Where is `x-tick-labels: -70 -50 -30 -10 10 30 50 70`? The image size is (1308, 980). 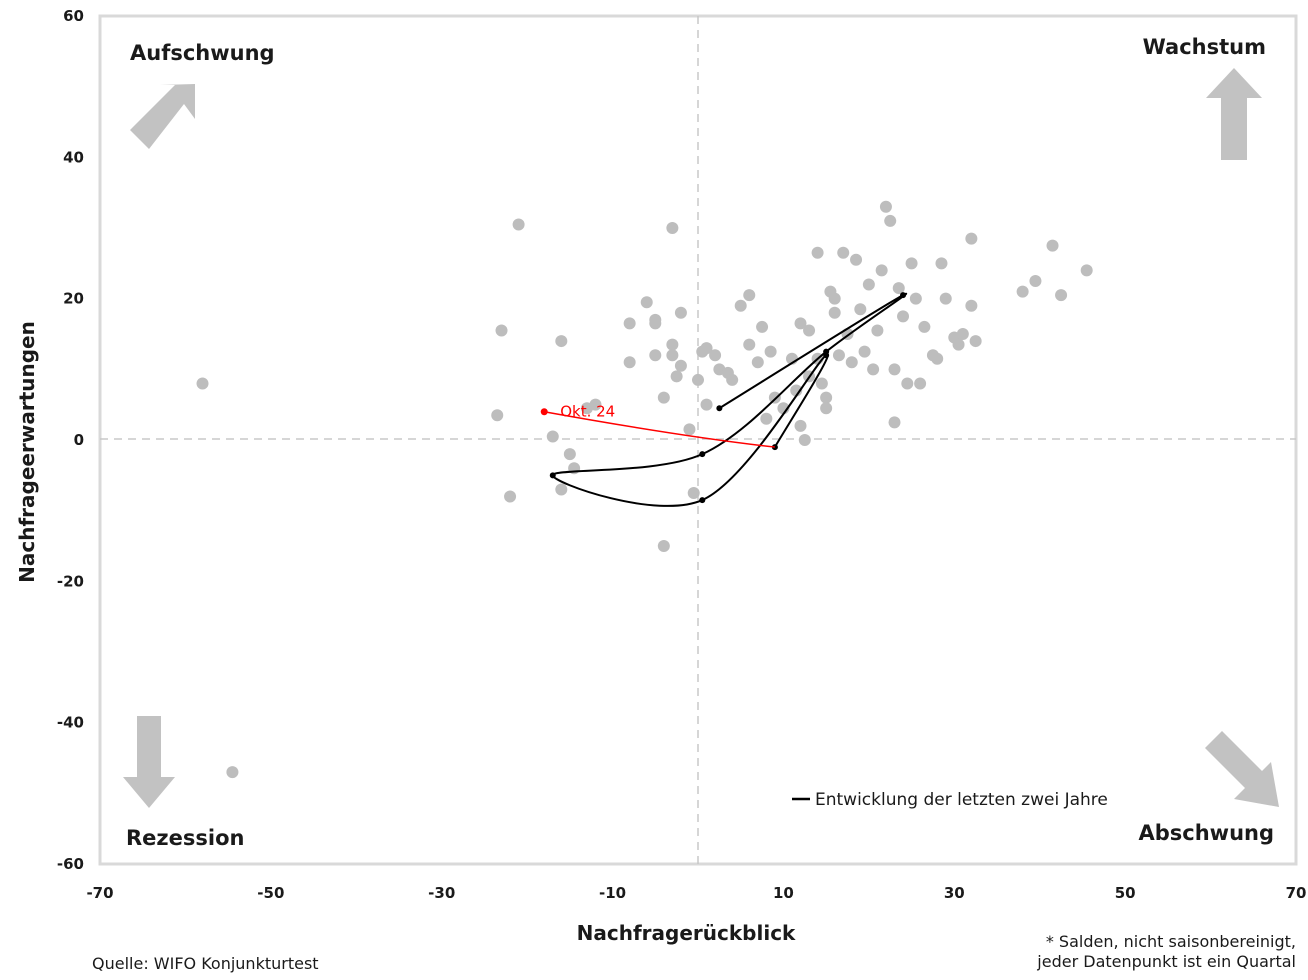 x-tick-labels: -70 -50 -30 -10 10 30 50 70 is located at coordinates (696, 893).